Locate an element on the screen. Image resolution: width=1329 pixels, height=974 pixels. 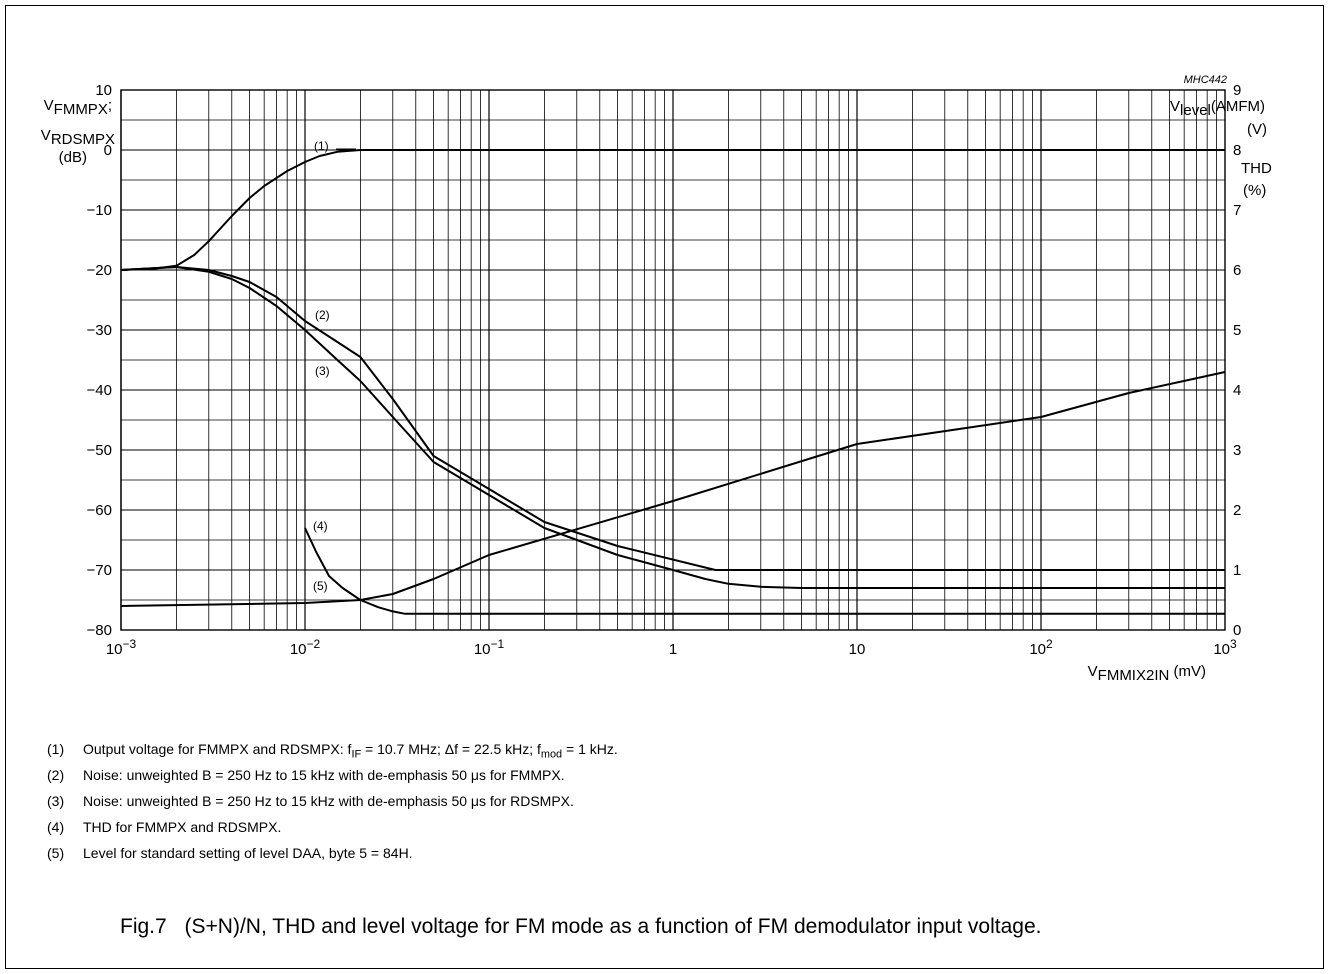
y-axis-title-subscript: FMMPX is located at coordinates (81, 109).